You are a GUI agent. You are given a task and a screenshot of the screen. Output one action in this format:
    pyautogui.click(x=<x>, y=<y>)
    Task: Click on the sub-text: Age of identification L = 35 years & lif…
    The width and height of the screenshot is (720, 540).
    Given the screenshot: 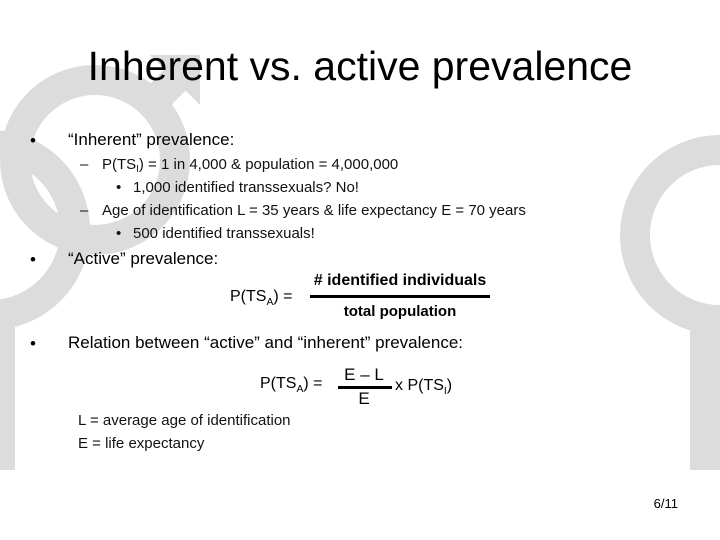 What is the action you would take?
    pyautogui.click(x=314, y=210)
    